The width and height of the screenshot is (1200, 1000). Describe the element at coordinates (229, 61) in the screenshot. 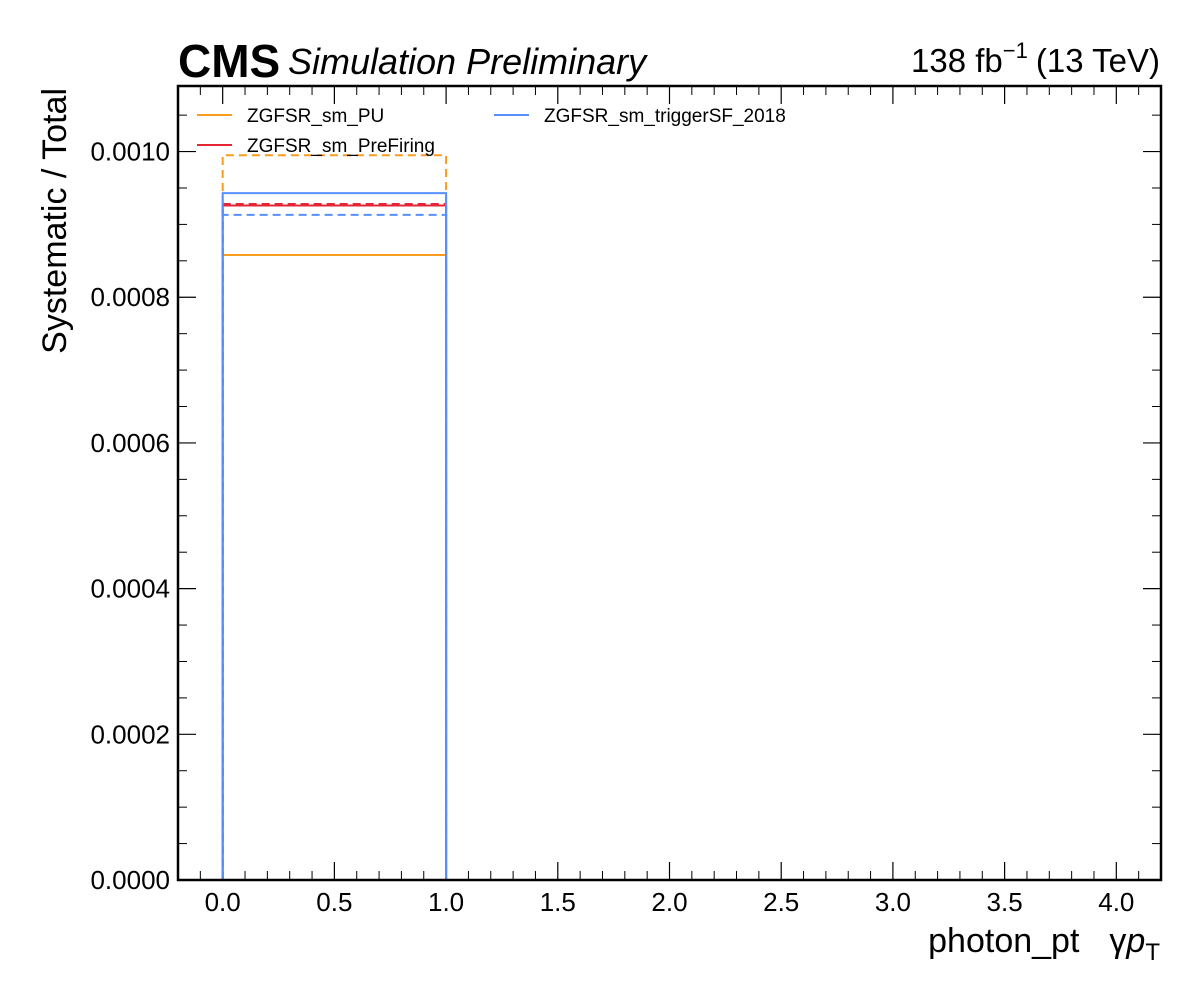

I see `cms-label: CMS` at that location.